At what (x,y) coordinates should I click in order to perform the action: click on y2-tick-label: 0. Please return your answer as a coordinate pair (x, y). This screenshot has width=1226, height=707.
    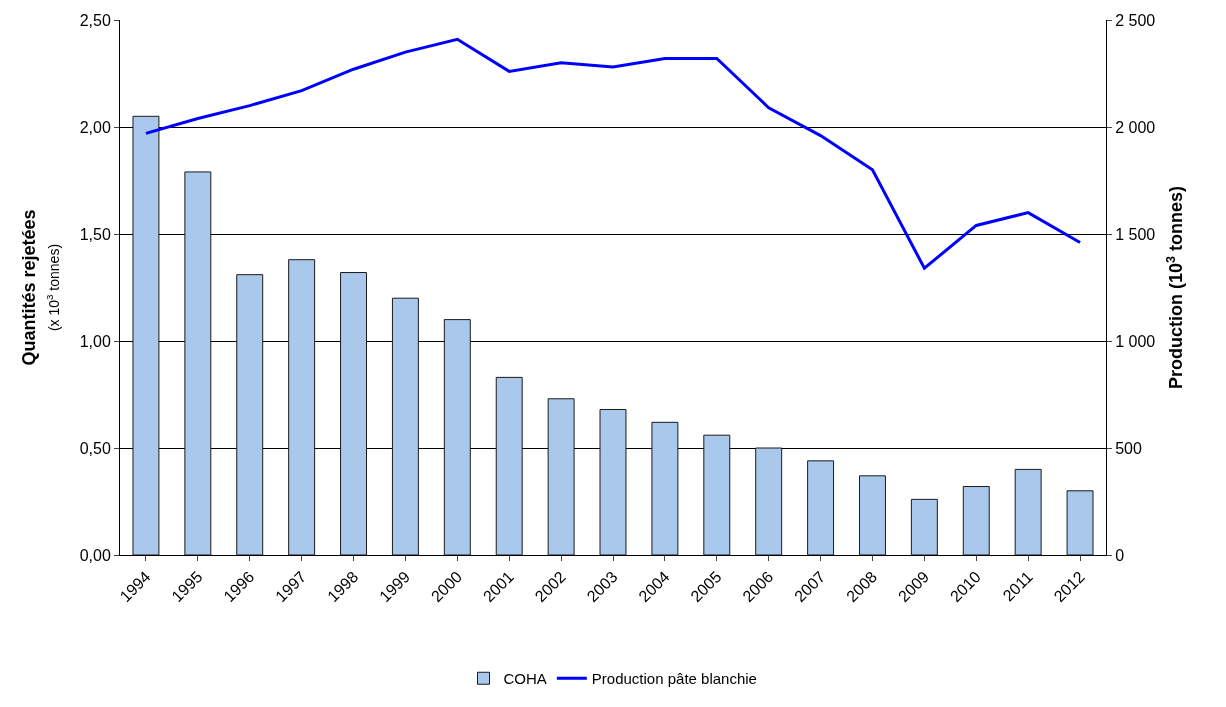
    Looking at the image, I should click on (1120, 555).